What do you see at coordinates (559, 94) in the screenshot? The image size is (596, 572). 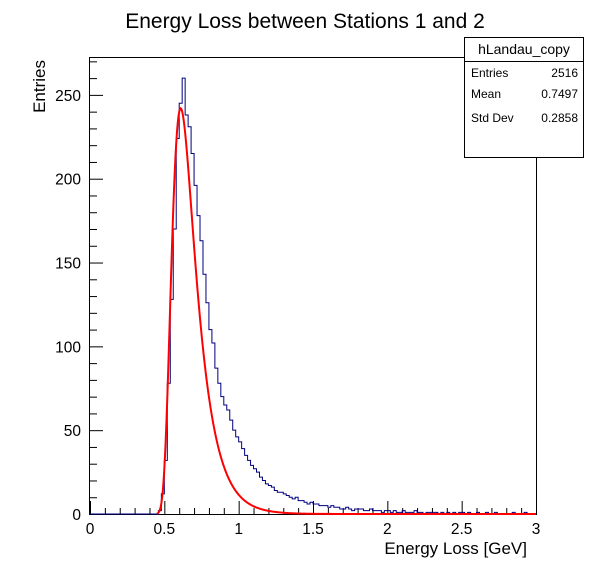 I see `stats-mean-value: 0.7497` at bounding box center [559, 94].